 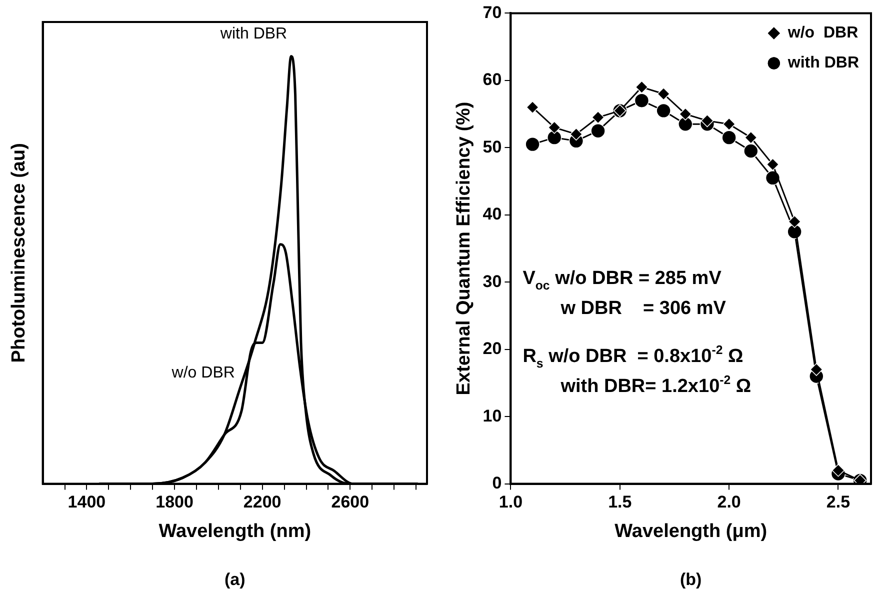 What do you see at coordinates (235, 579) in the screenshot?
I see `text: (a)` at bounding box center [235, 579].